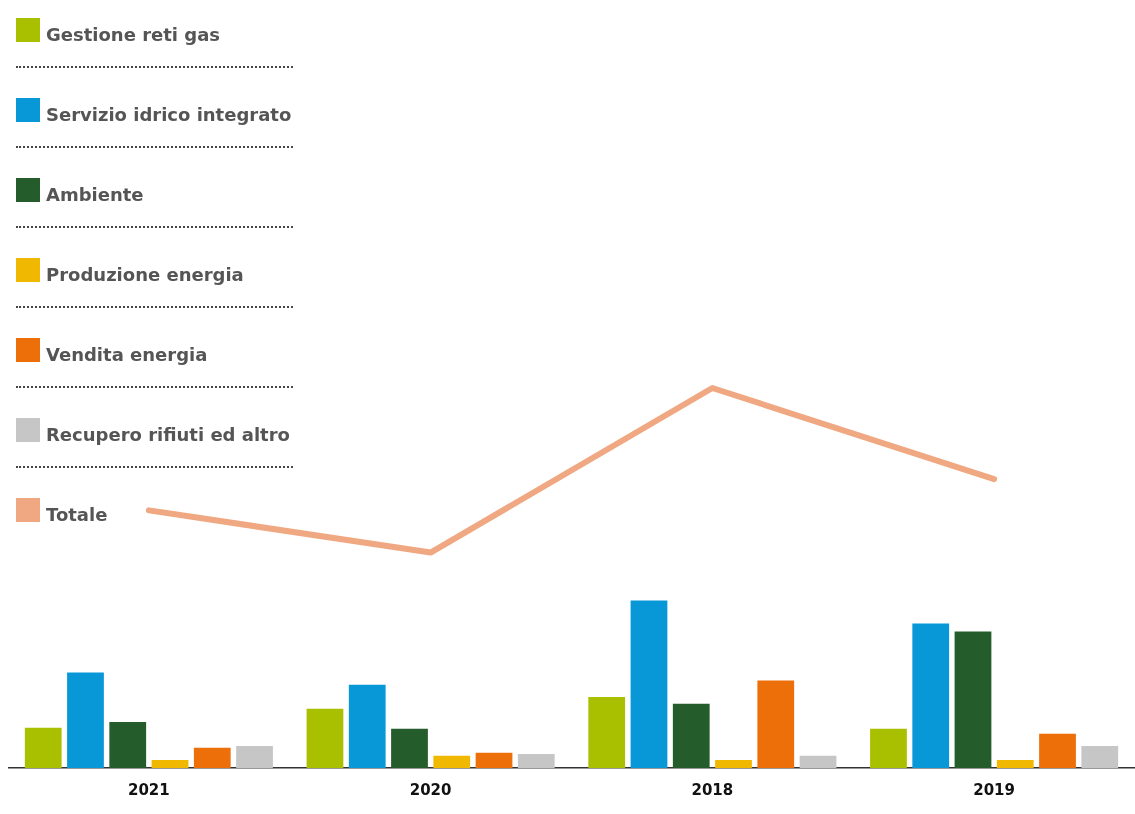  Describe the element at coordinates (149, 789) in the screenshot. I see `x-tick-label: 2021` at that location.